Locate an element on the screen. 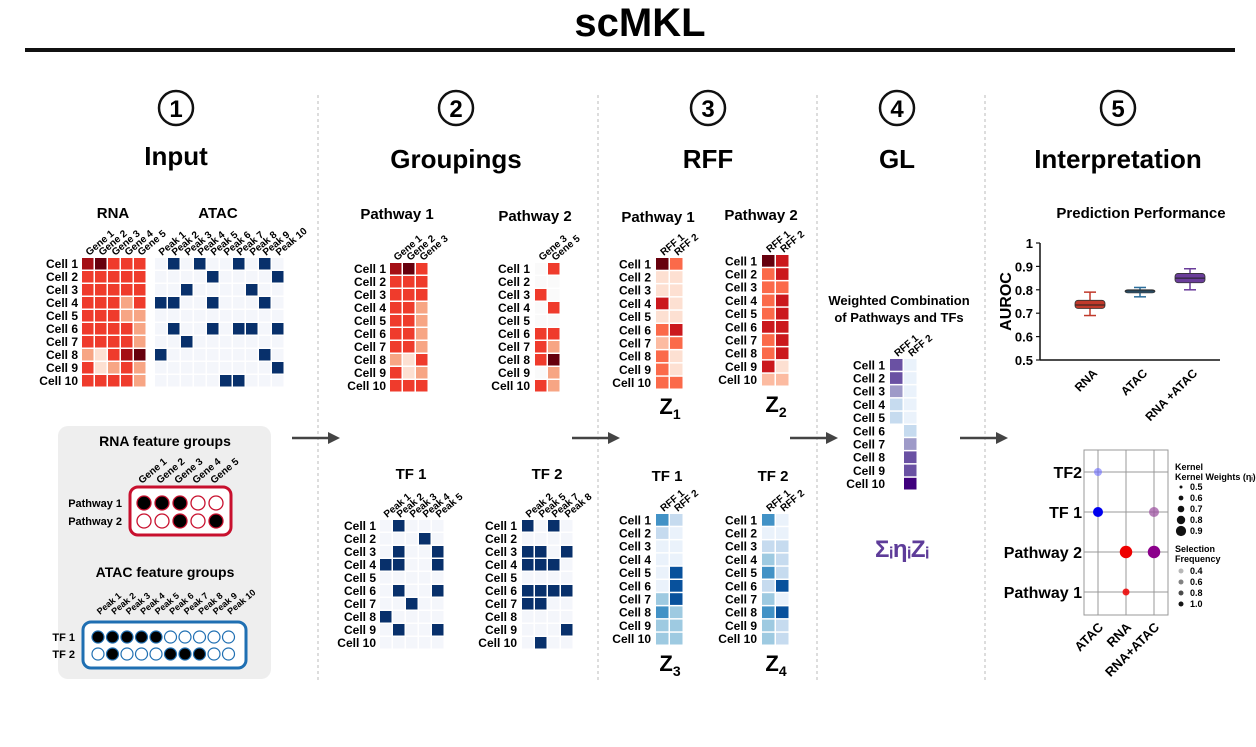 This screenshot has width=1256, height=747. rff-tf-1-z-label: Z3 is located at coordinates (669, 665).